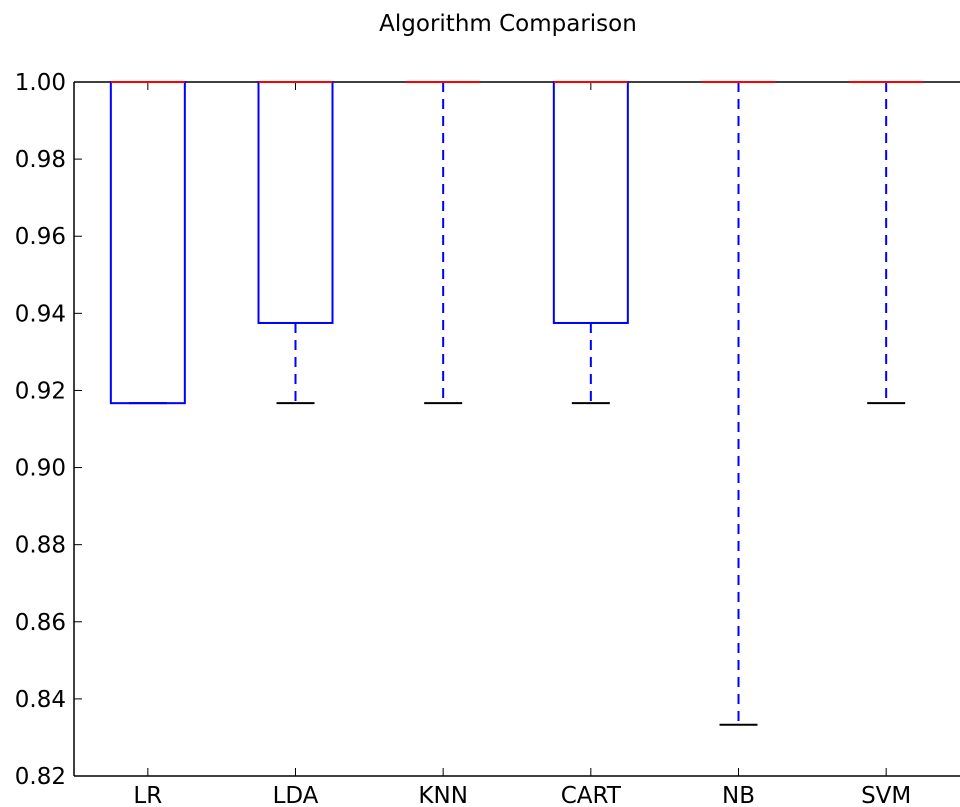 This screenshot has height=807, width=960. I want to click on chart-title: Algorithm Comparison, so click(508, 24).